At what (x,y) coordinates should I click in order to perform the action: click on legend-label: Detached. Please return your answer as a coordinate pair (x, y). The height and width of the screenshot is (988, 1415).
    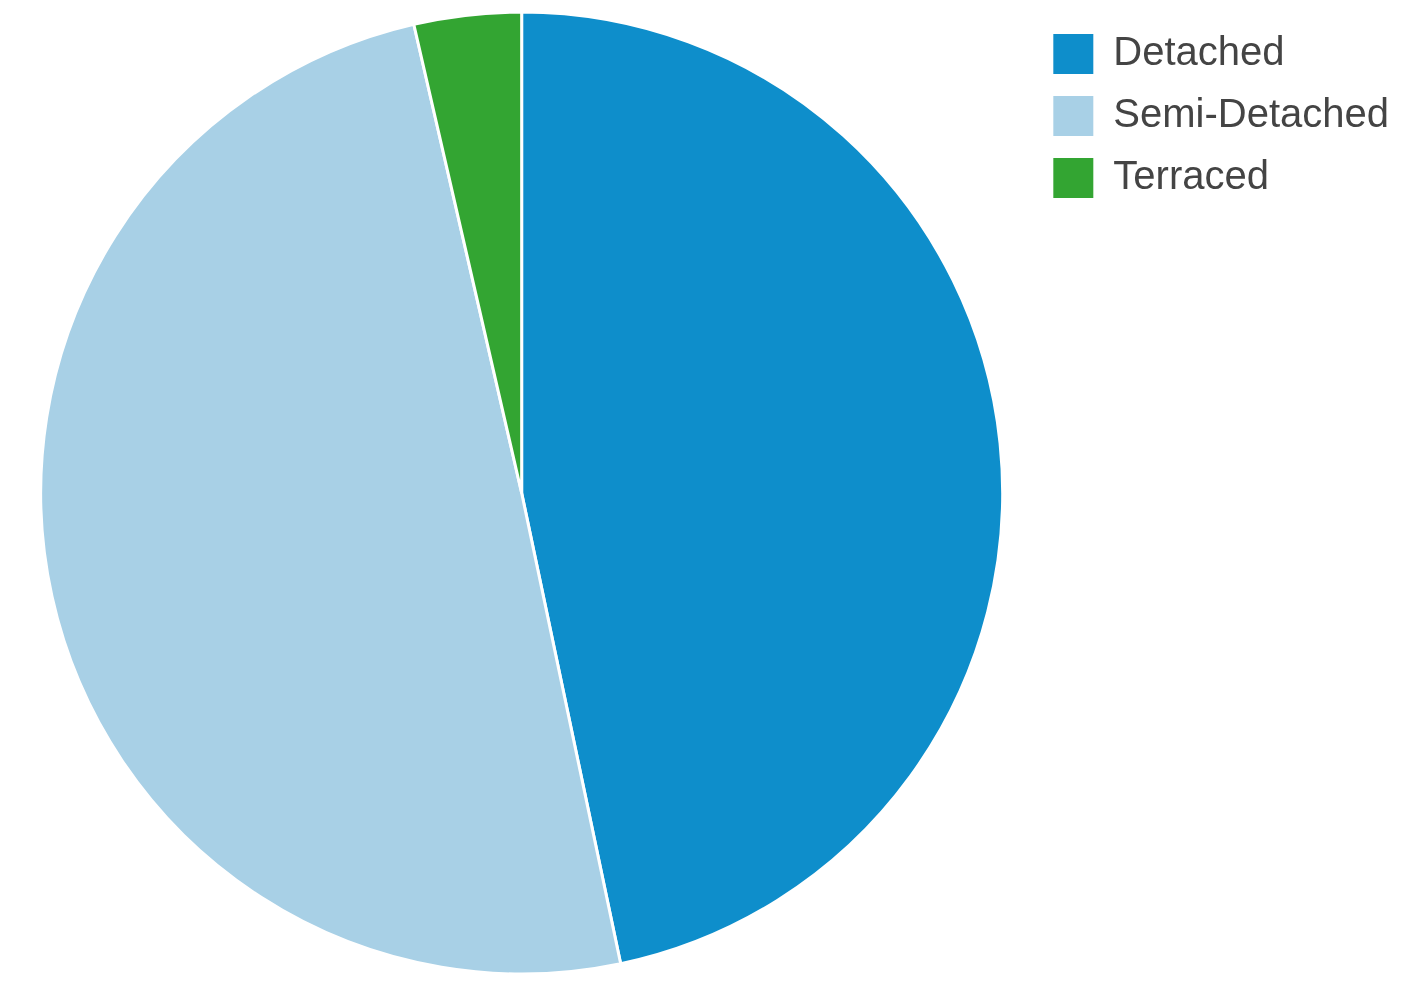
    Looking at the image, I should click on (1199, 51).